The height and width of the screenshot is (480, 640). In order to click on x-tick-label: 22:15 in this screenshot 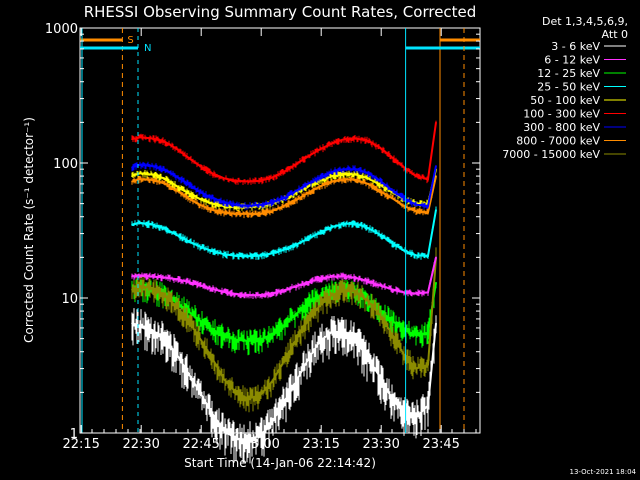, I will do `click(80, 444)`.